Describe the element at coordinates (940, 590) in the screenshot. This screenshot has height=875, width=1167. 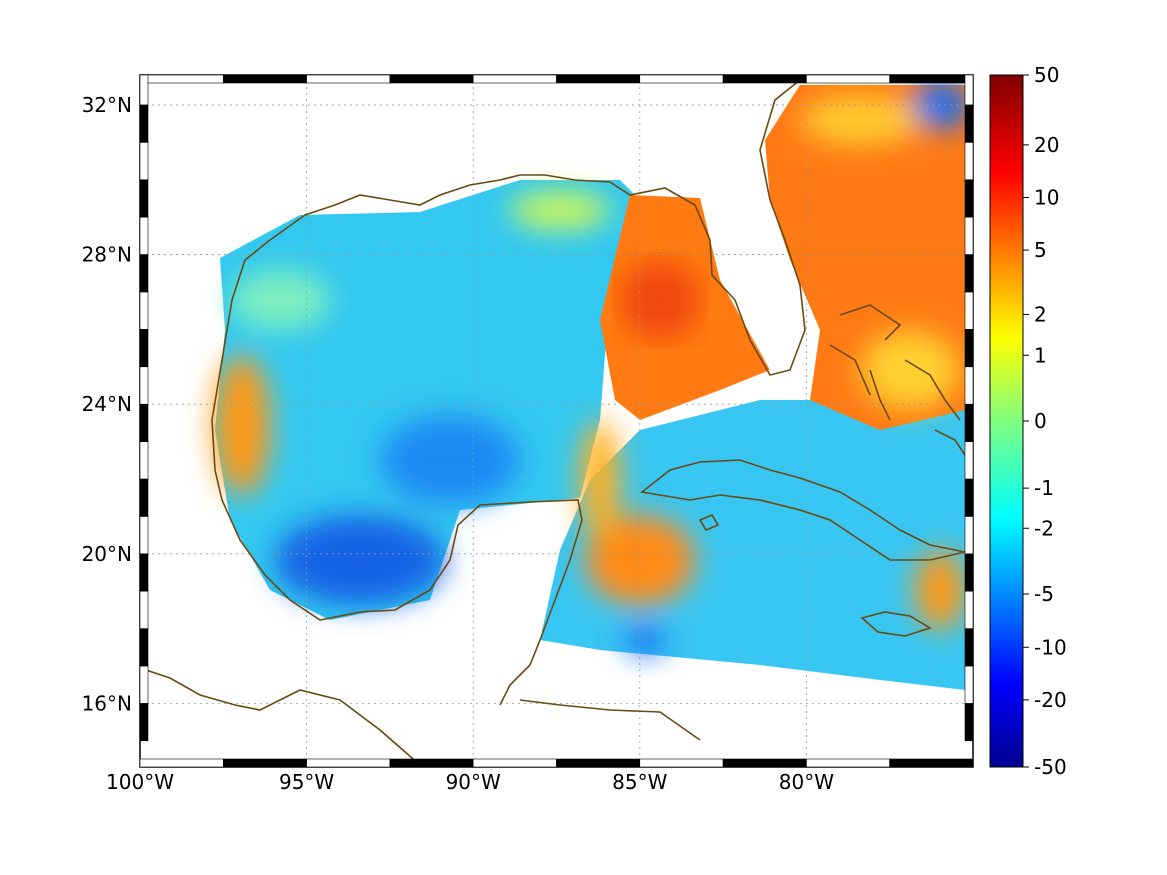
I see `jamaica-warm-anomaly` at that location.